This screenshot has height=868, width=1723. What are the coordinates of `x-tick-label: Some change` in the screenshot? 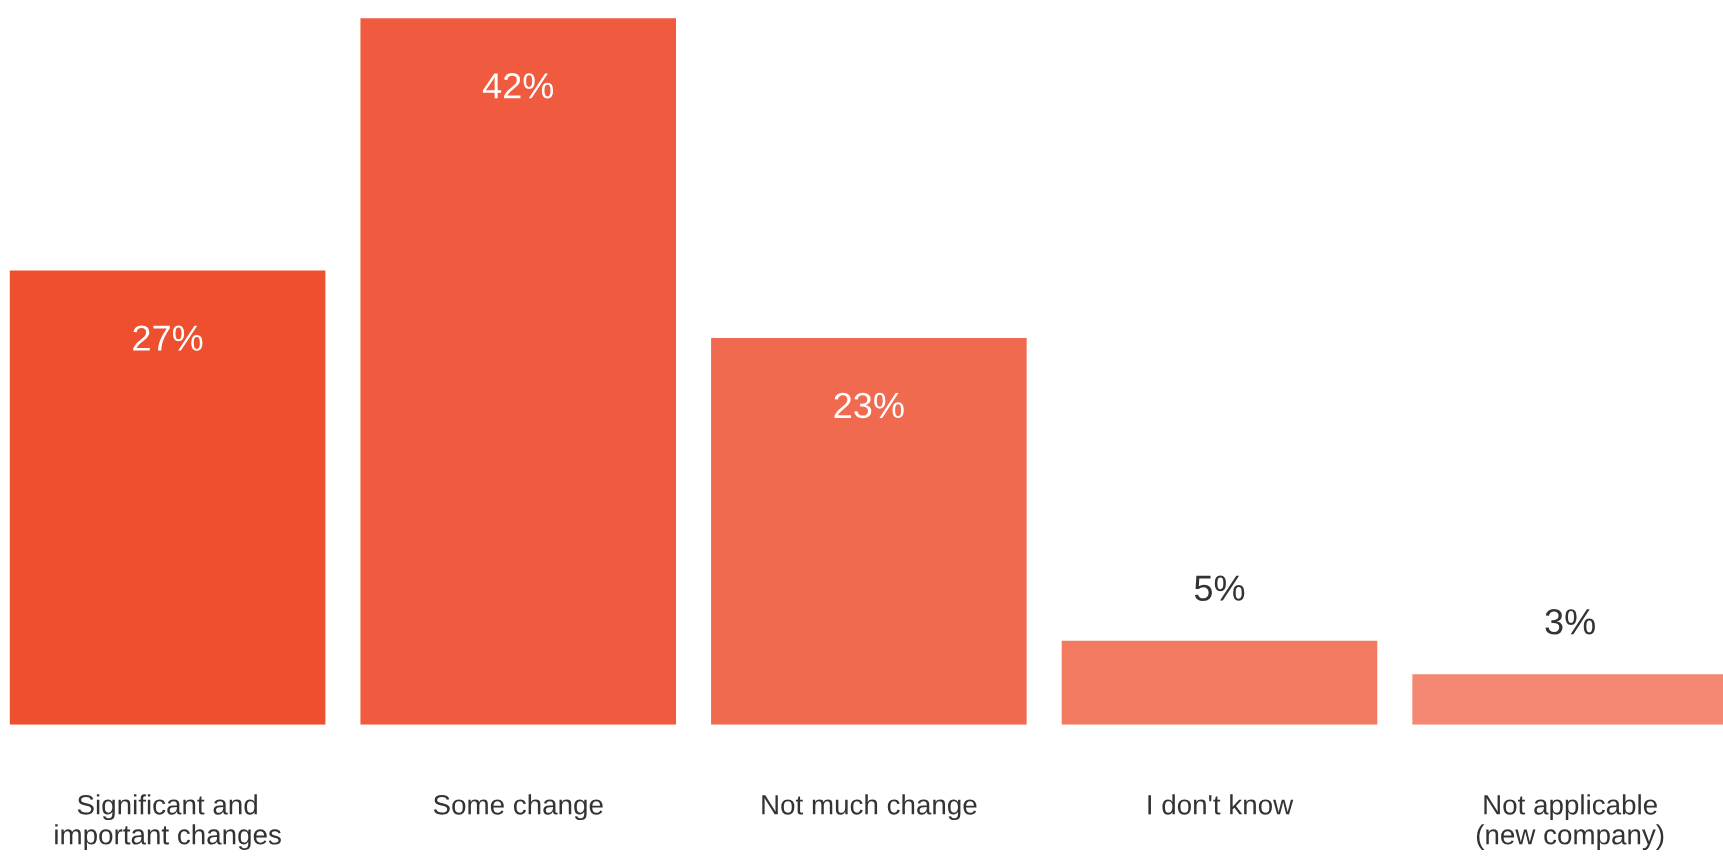 It's located at (518, 807).